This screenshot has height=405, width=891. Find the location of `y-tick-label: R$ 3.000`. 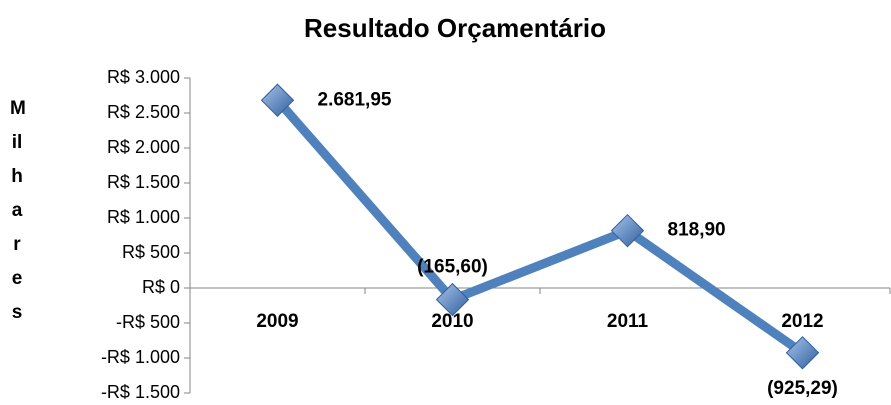

y-tick-label: R$ 3.000 is located at coordinates (143, 77).